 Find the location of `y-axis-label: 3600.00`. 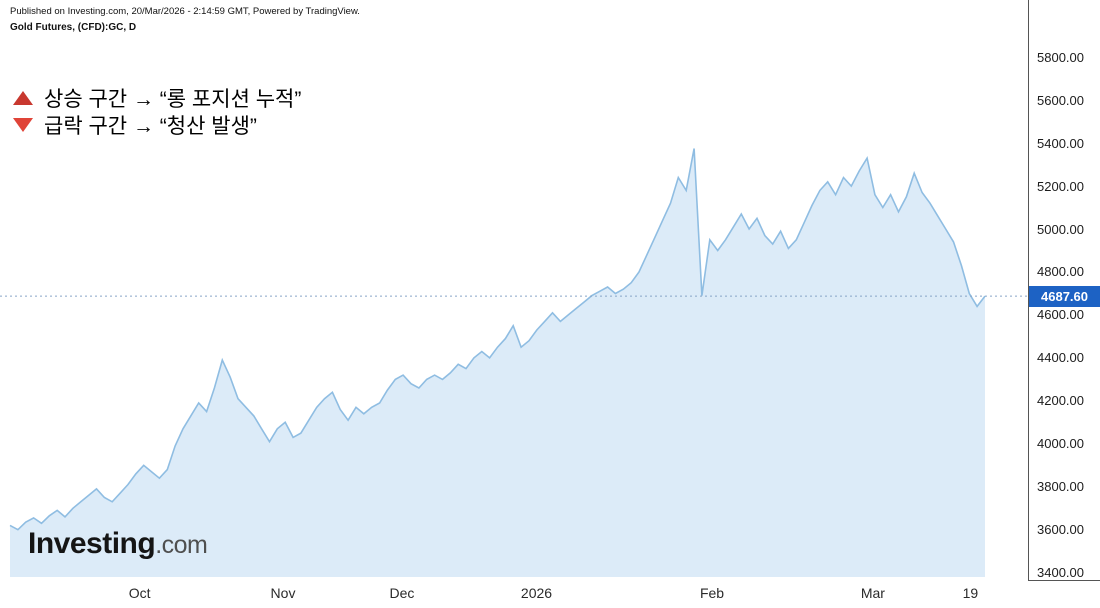

y-axis-label: 3600.00 is located at coordinates (1060, 530).